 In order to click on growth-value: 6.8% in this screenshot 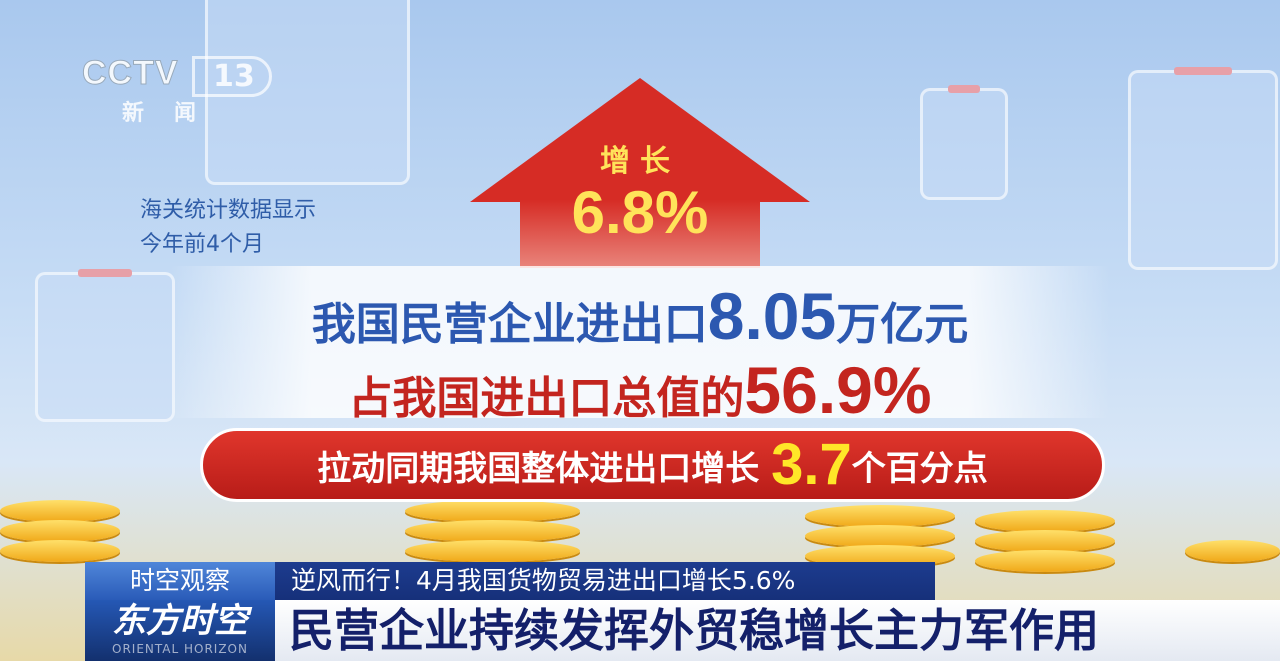, I will do `click(640, 212)`.